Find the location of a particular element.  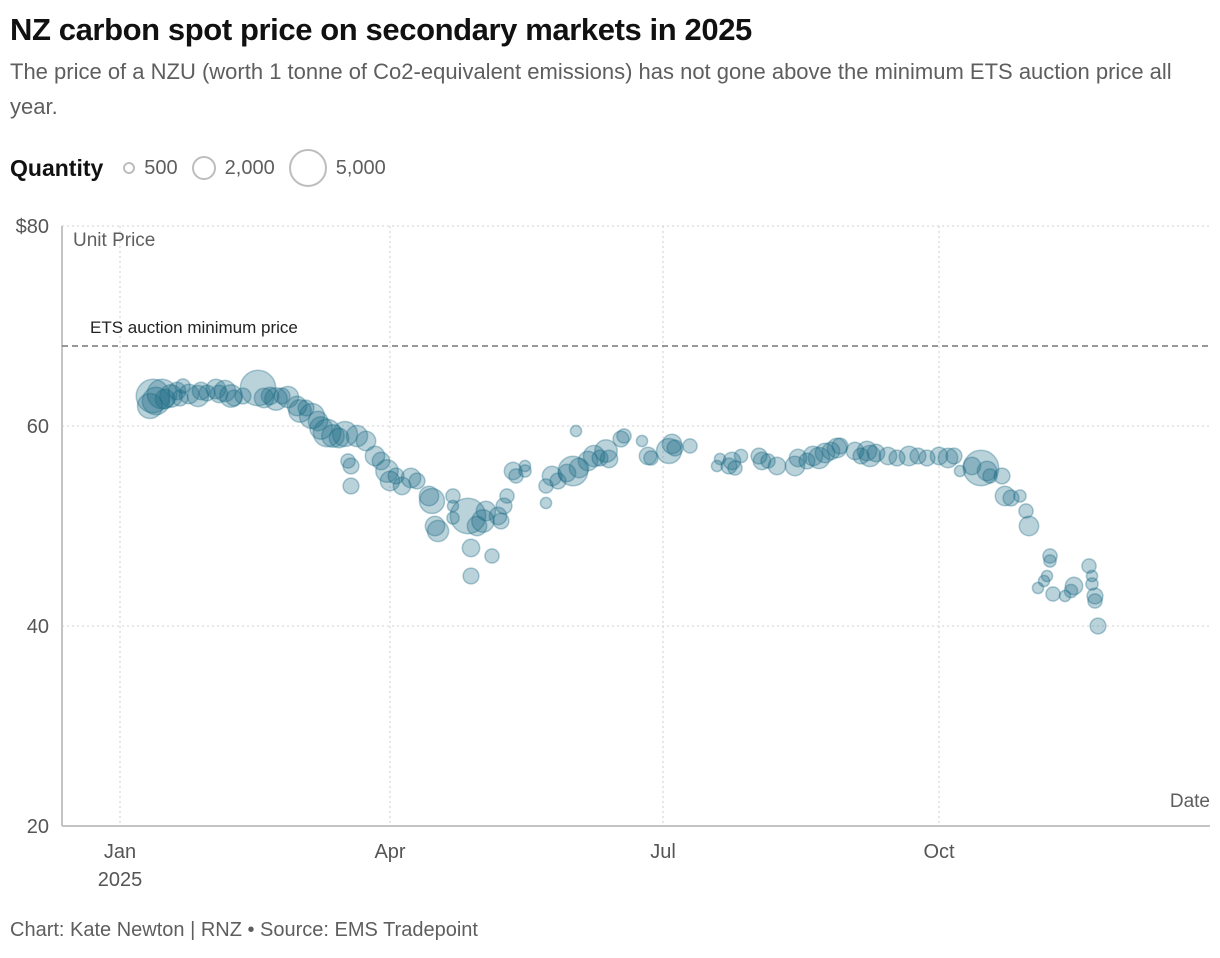

x-tick-label: Oct is located at coordinates (939, 852).